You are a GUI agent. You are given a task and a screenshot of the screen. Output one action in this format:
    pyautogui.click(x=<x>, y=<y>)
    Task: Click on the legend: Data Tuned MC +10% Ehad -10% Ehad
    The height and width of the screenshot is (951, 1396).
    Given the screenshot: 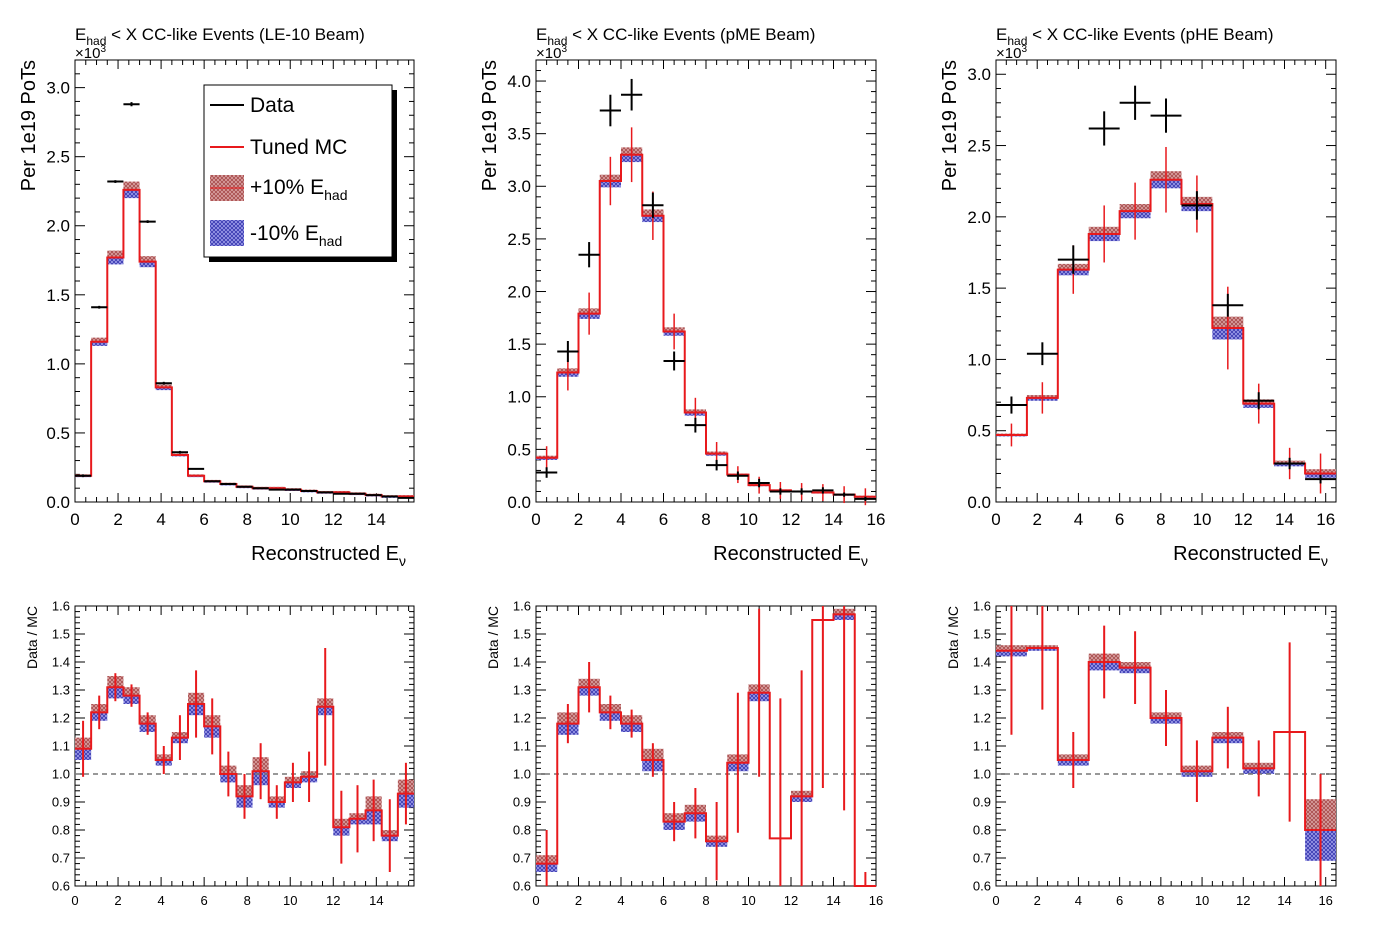 What is the action you would take?
    pyautogui.click(x=300, y=173)
    